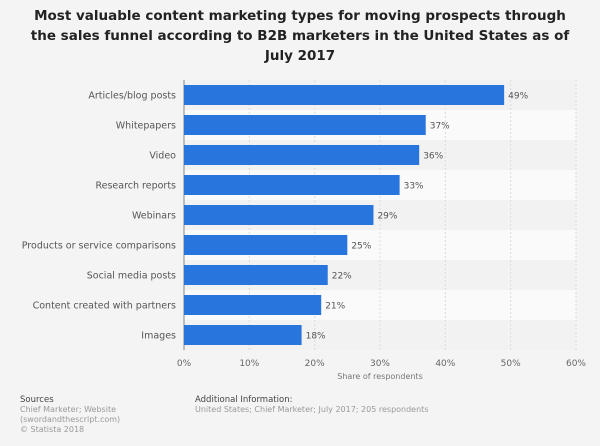  What do you see at coordinates (132, 96) in the screenshot?
I see `category-label: Articles/blog posts` at bounding box center [132, 96].